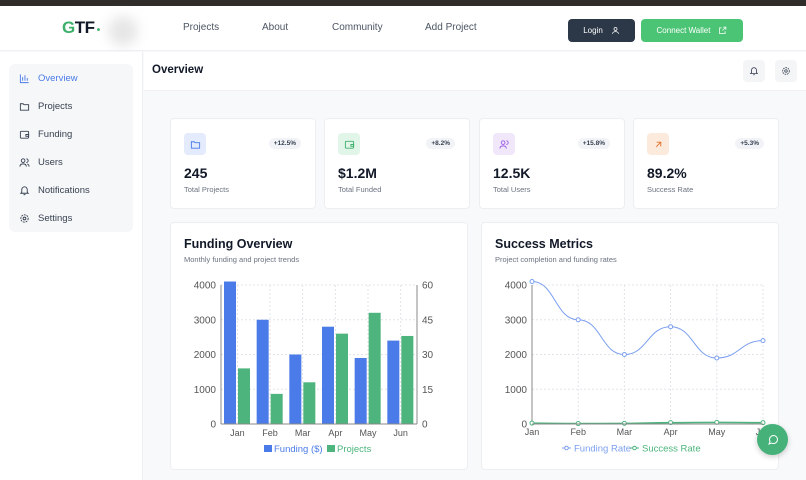 The image size is (806, 480). Describe the element at coordinates (123, 31) in the screenshot. I see `blurred-avatar` at that location.